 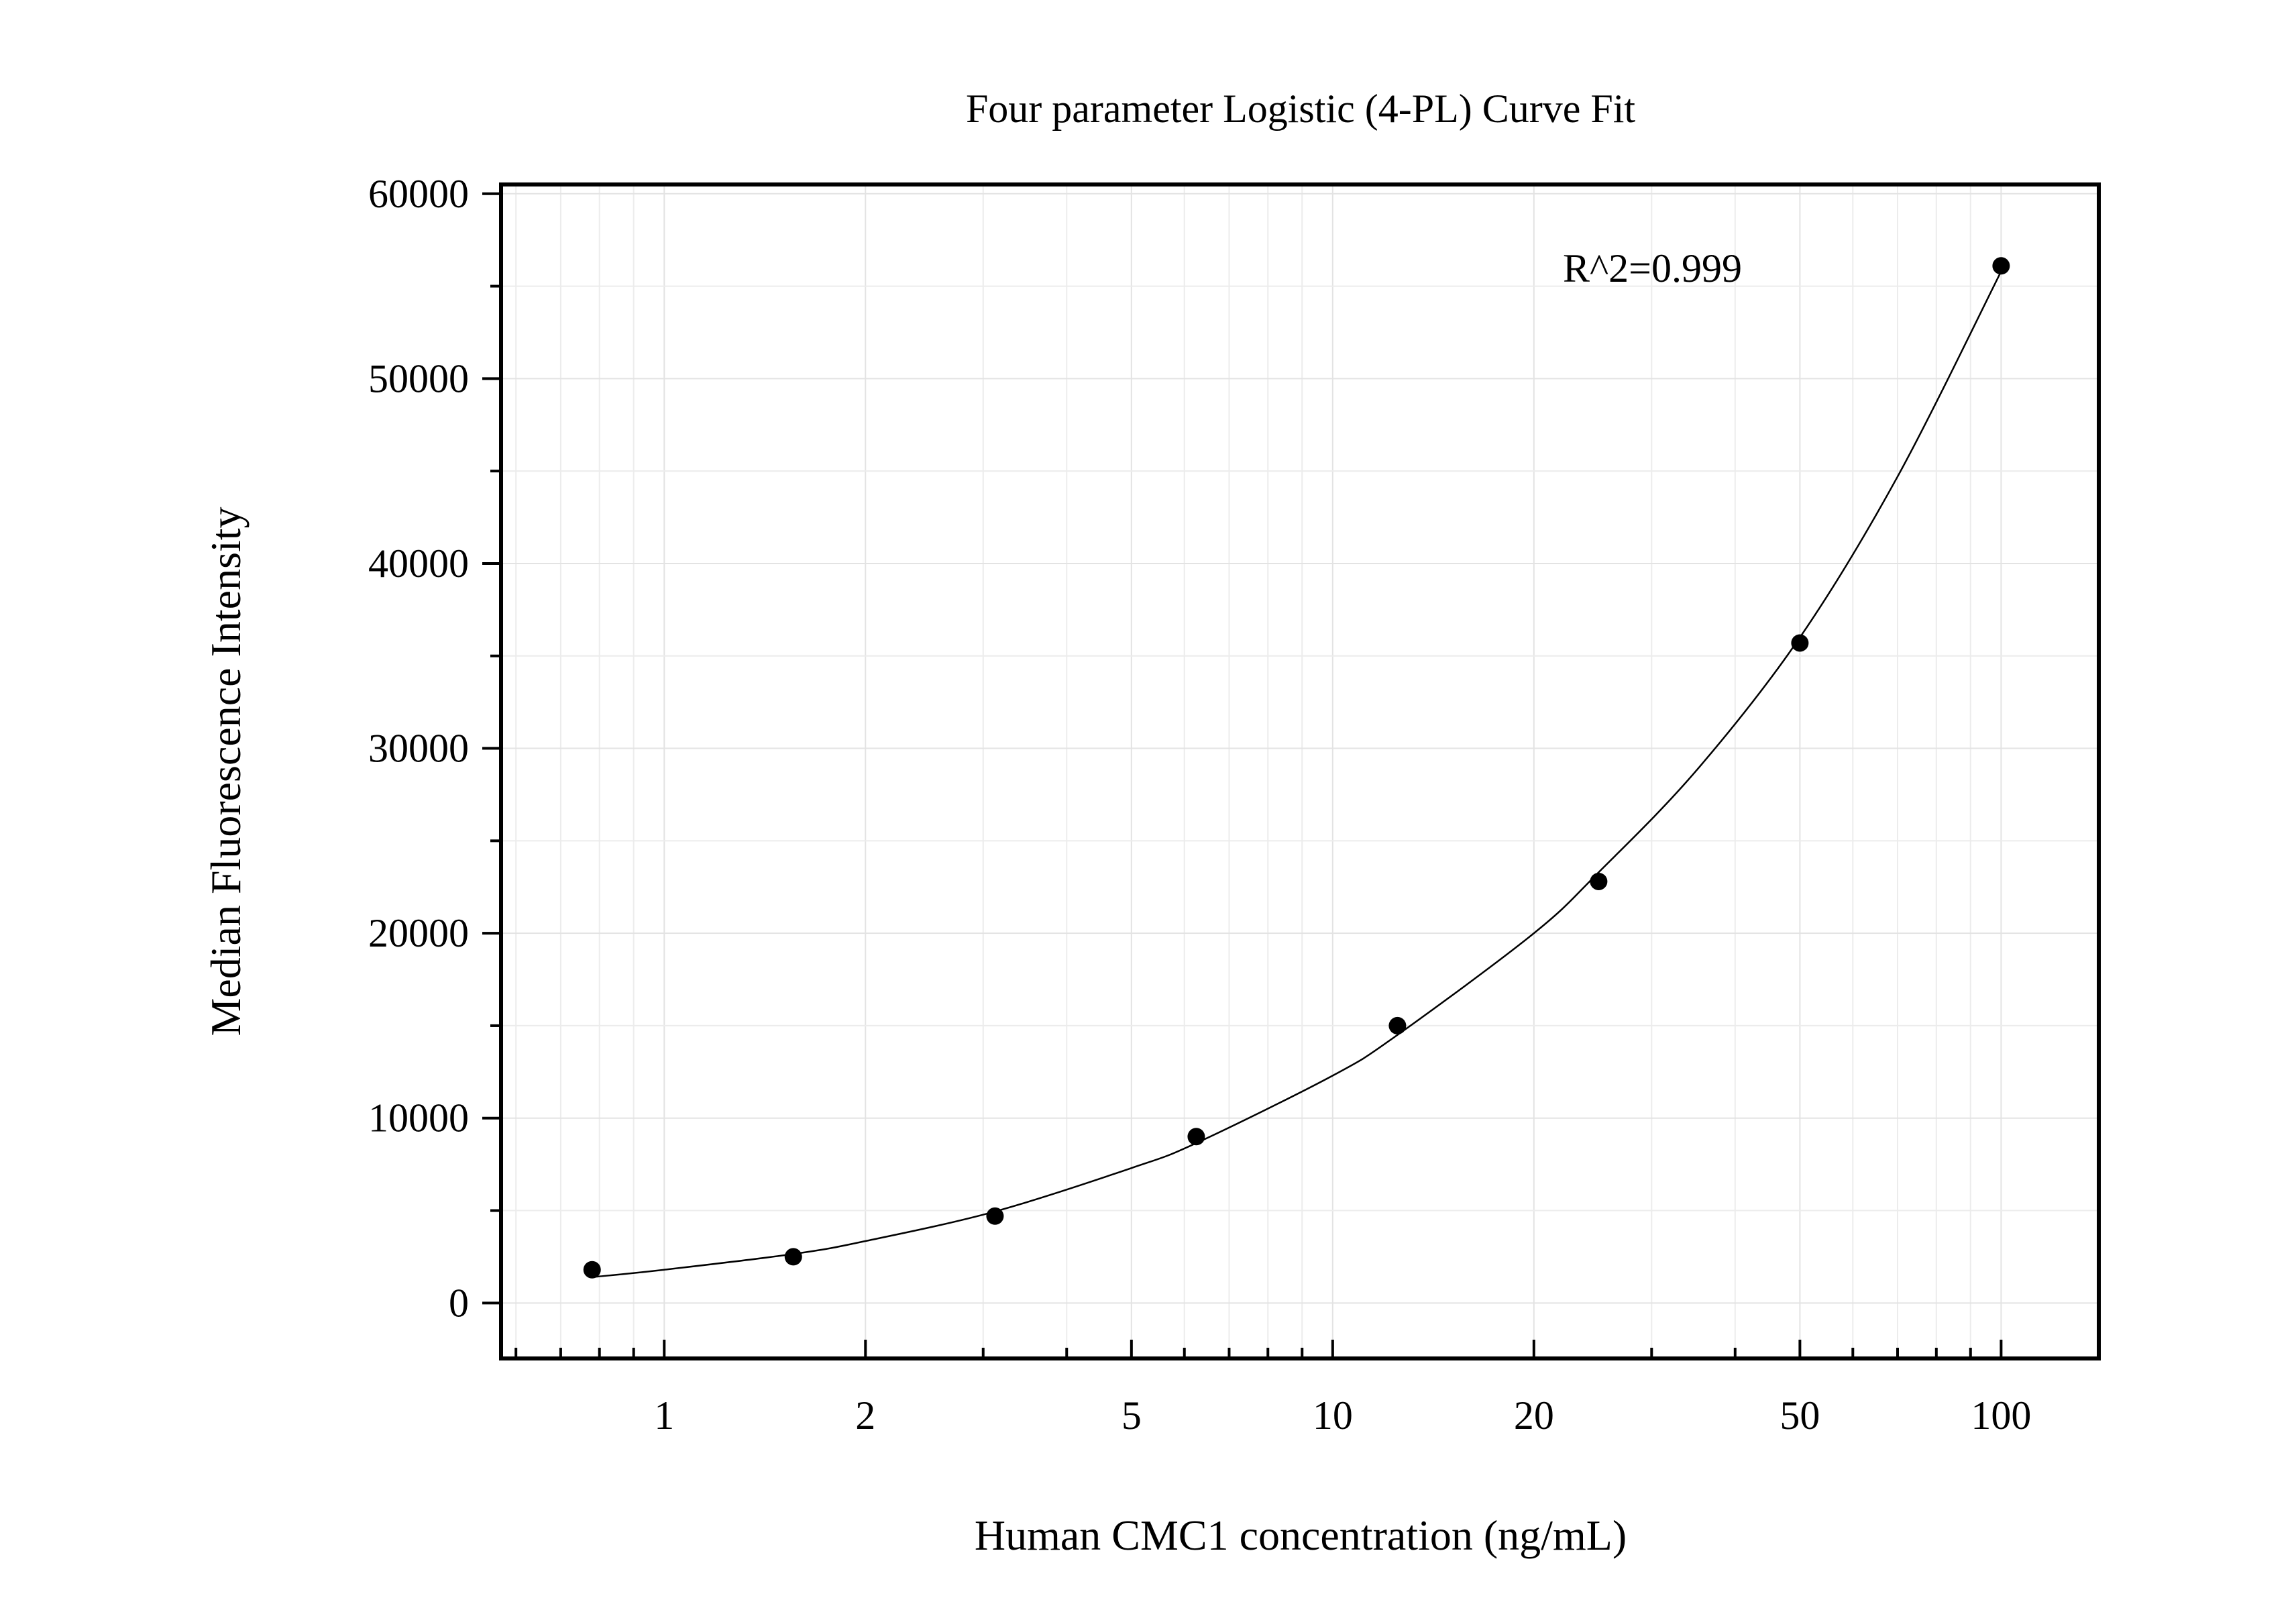 I want to click on x-tick-label: 100, so click(x=2001, y=1415).